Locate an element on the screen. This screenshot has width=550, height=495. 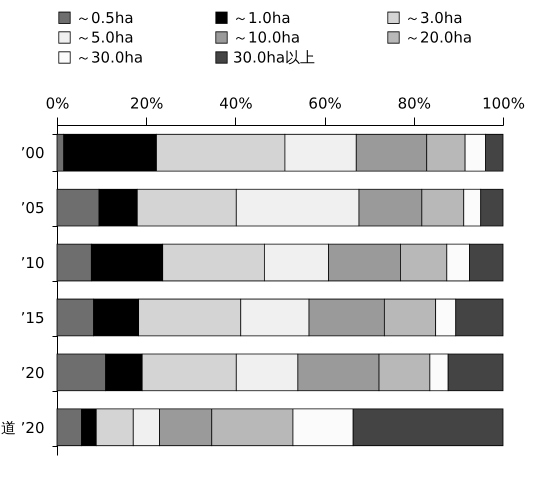
legend-label: ～3.0ha is located at coordinates (434, 17).